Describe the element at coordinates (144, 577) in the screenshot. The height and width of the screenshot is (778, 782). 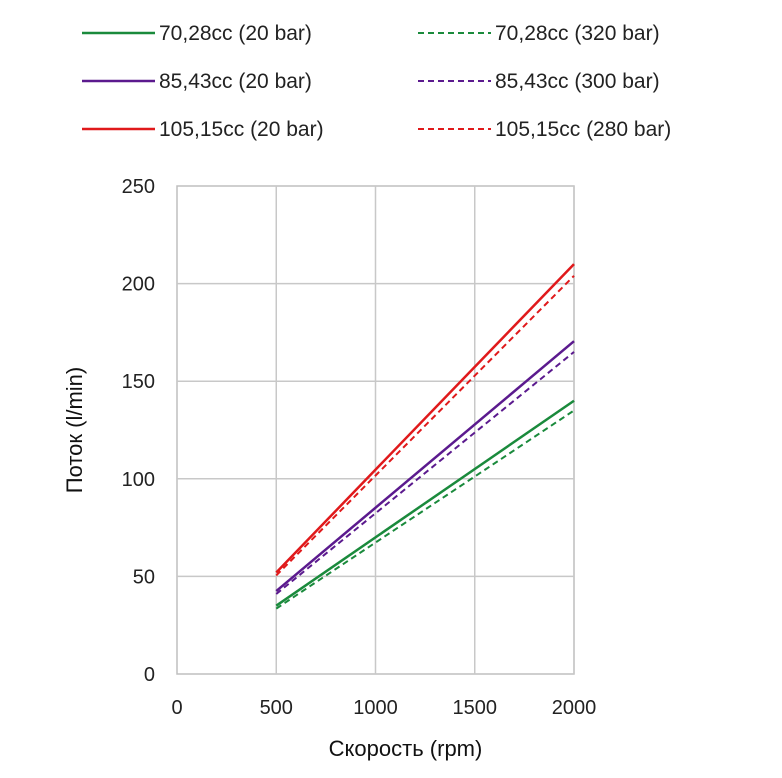
I see `y-tick-label: 50` at that location.